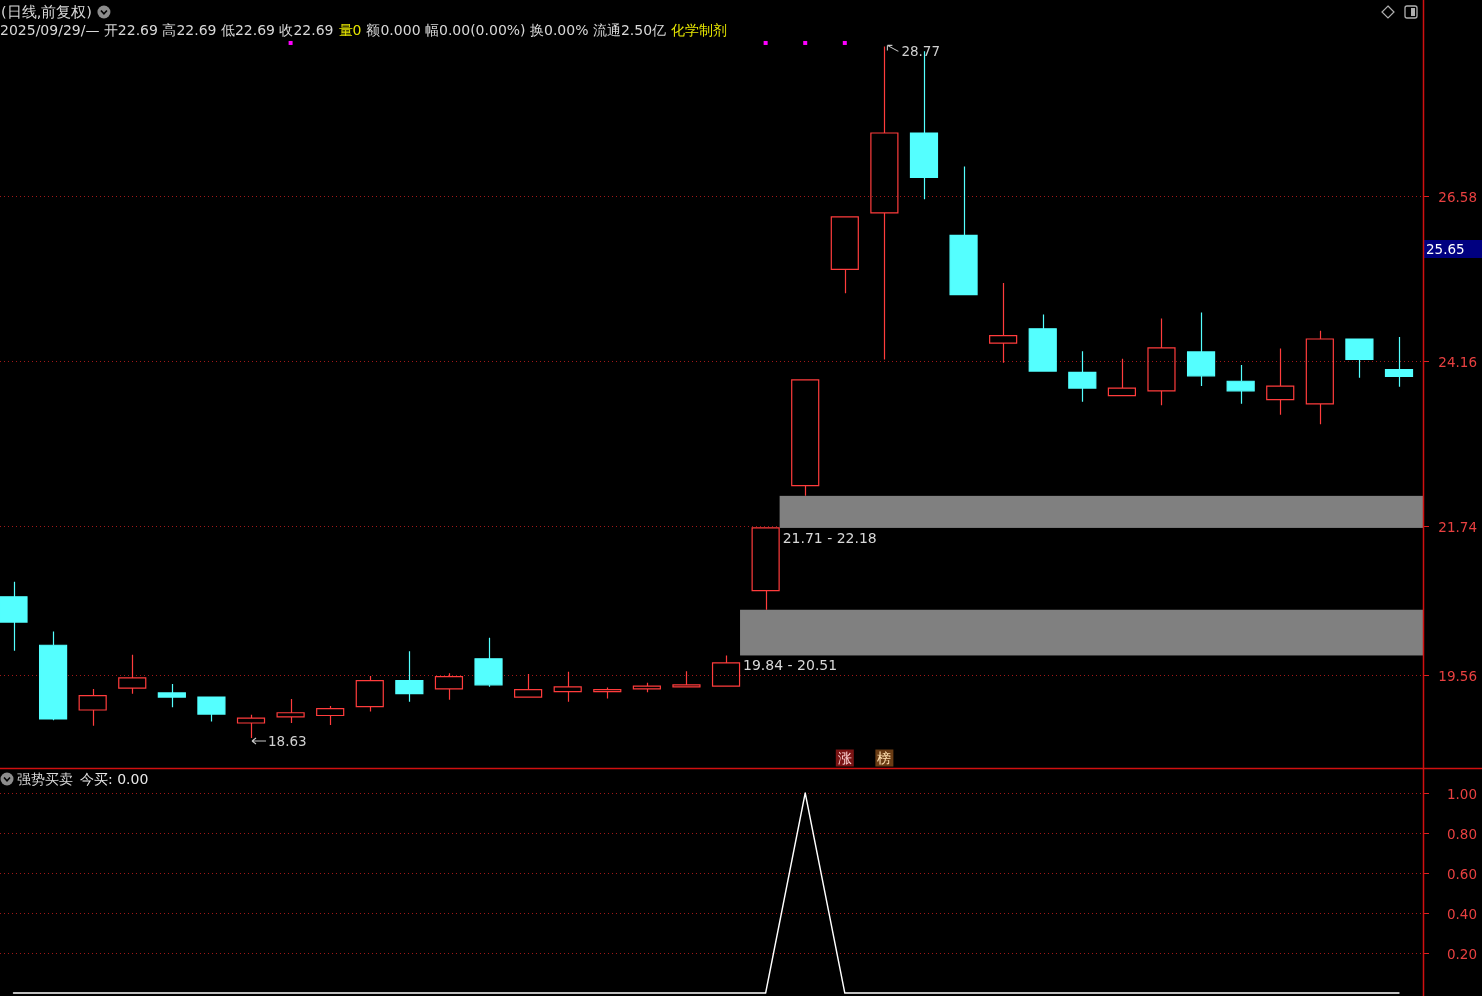 The height and width of the screenshot is (996, 1482). Describe the element at coordinates (1461, 833) in the screenshot. I see `y-tick-label: 0.80` at that location.